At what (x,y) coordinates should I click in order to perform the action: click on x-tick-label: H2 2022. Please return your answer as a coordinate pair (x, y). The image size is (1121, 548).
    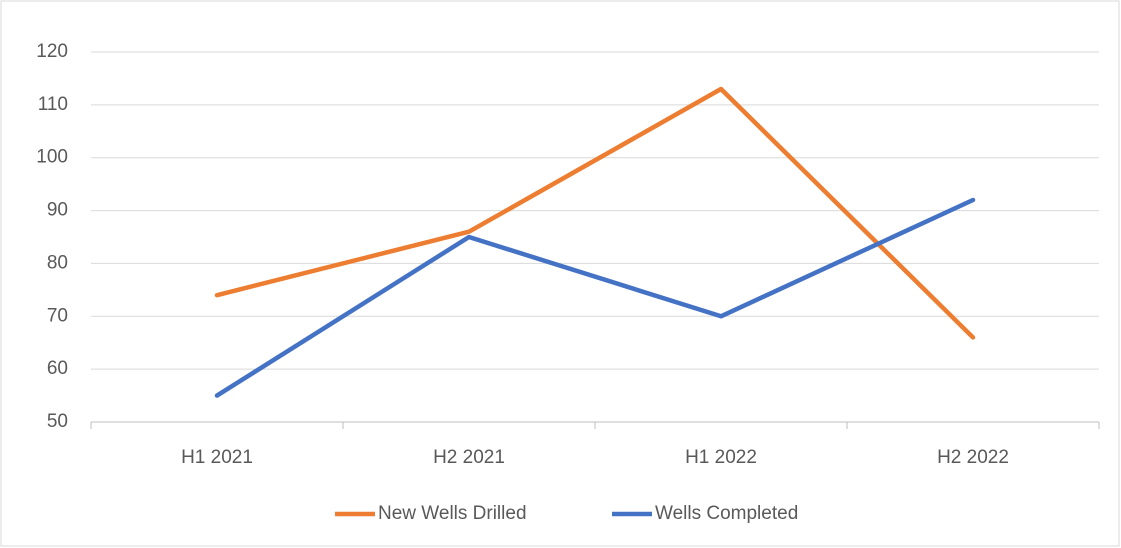
    Looking at the image, I should click on (973, 457).